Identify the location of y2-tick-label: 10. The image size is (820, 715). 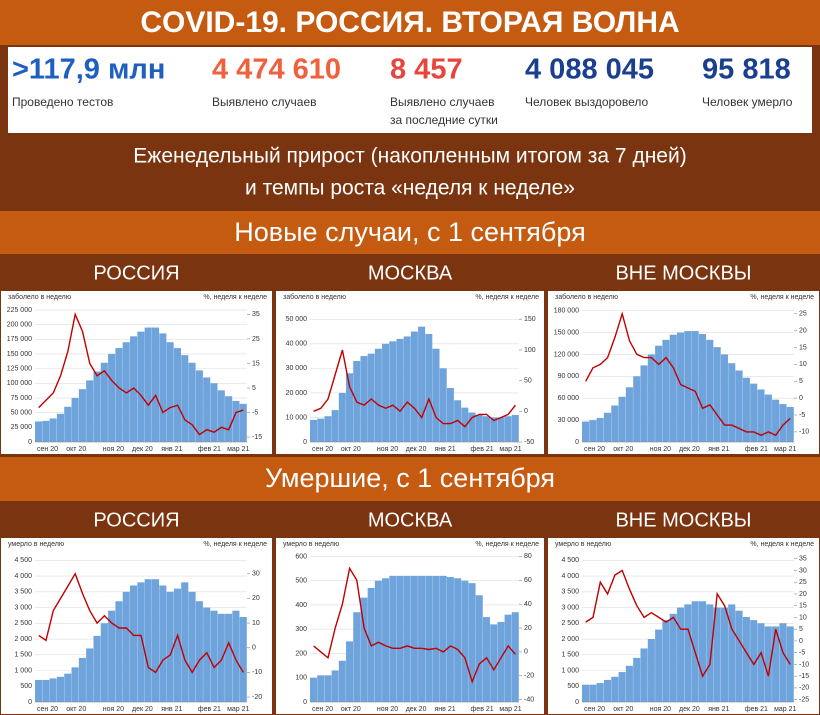
(256, 623).